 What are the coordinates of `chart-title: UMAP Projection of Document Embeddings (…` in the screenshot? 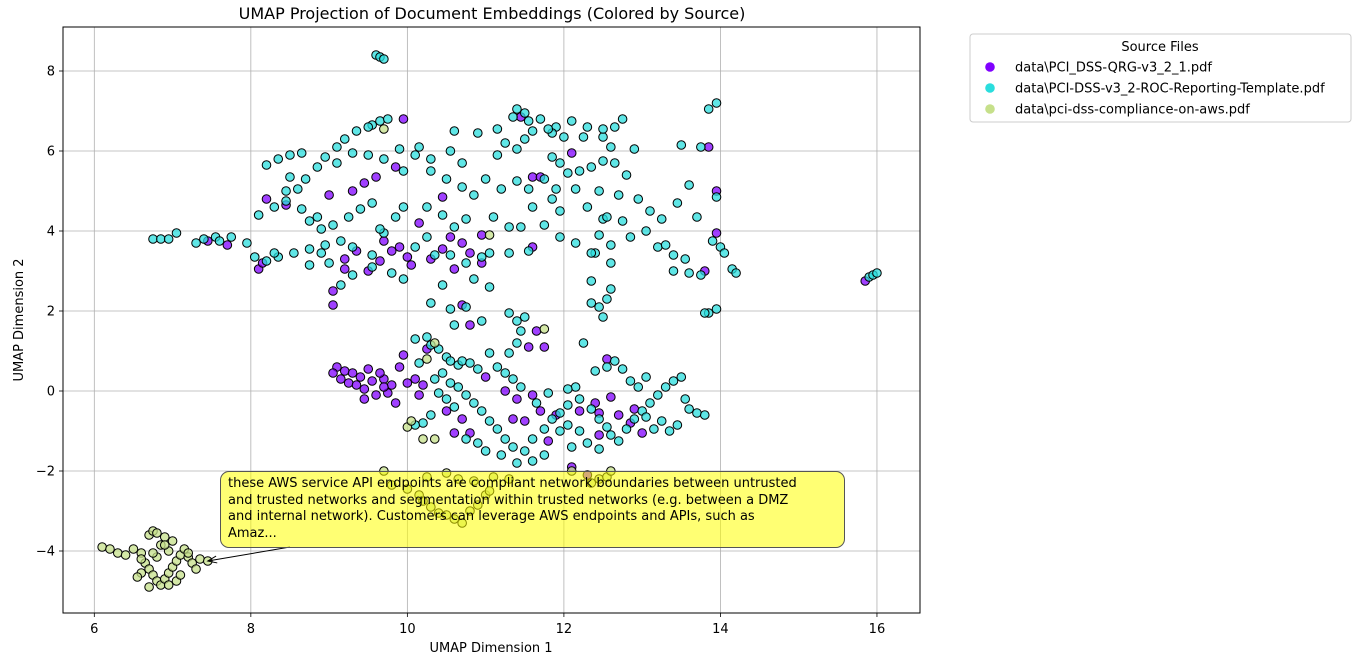 It's located at (492, 13).